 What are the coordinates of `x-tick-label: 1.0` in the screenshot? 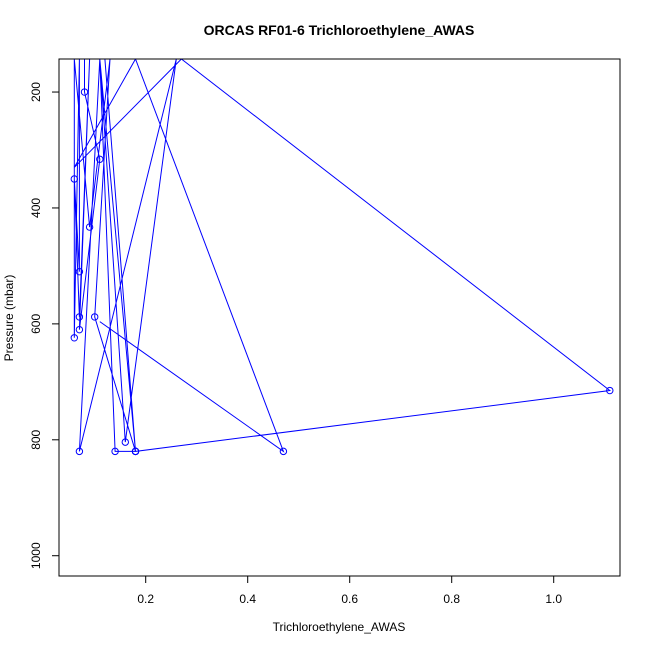 It's located at (553, 599).